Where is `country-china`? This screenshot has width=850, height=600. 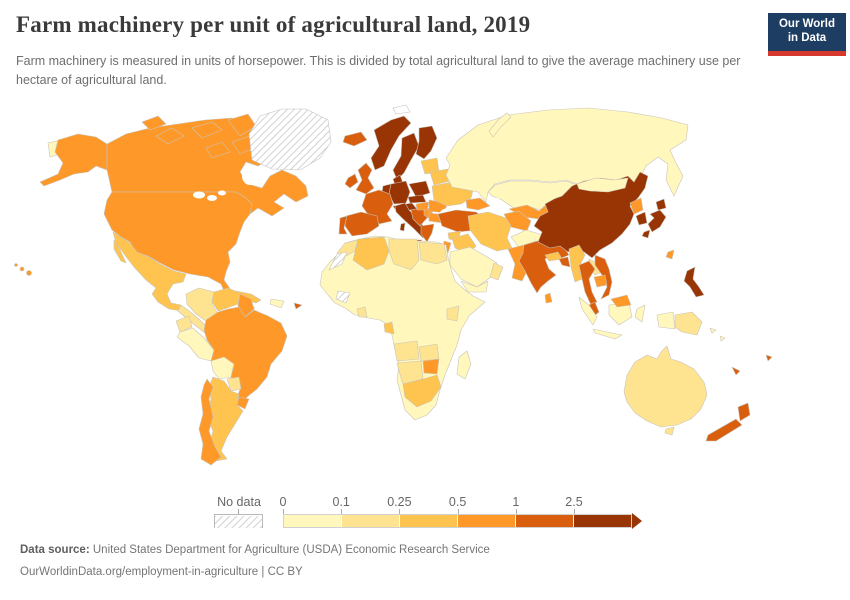
country-china is located at coordinates (591, 215).